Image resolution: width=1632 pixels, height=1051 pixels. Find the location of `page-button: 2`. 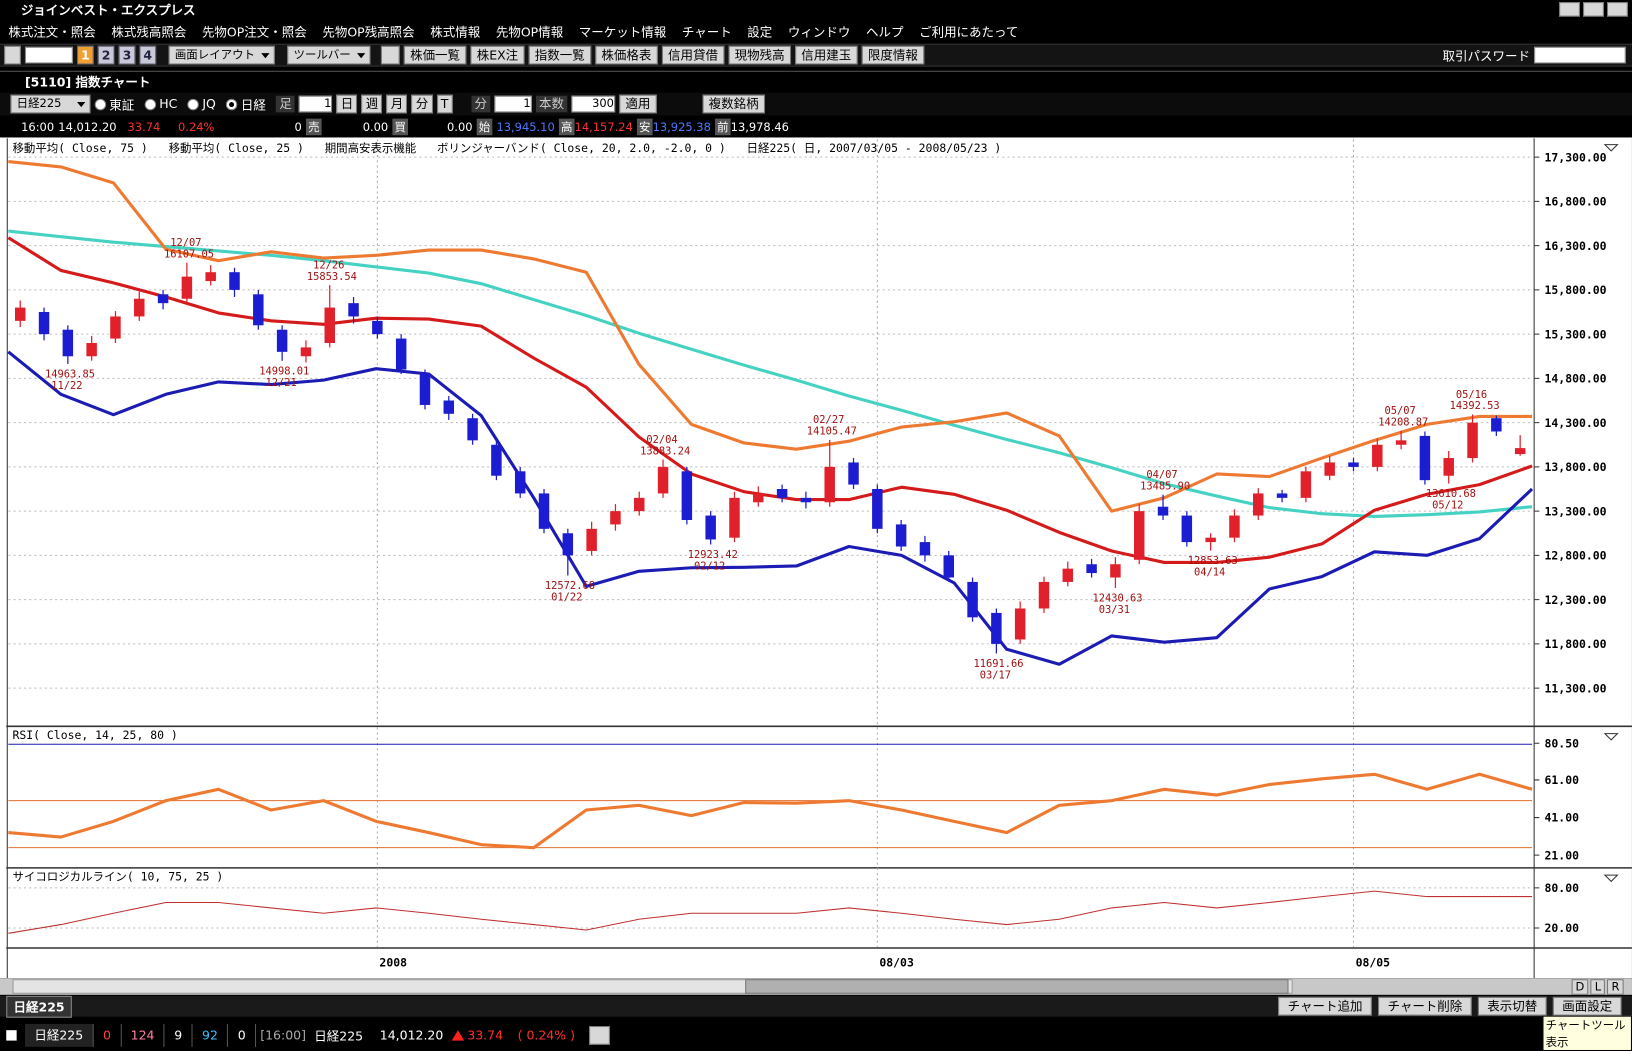

page-button: 2 is located at coordinates (106, 55).